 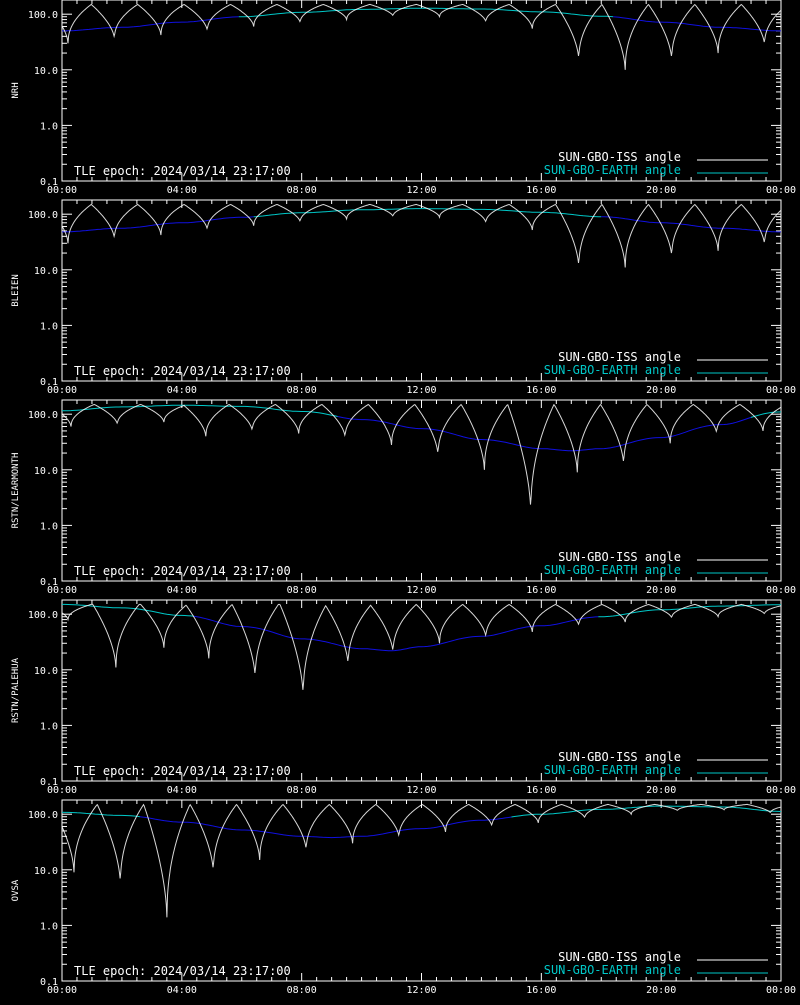 I want to click on y-axis-label: NRH, so click(x=16, y=90).